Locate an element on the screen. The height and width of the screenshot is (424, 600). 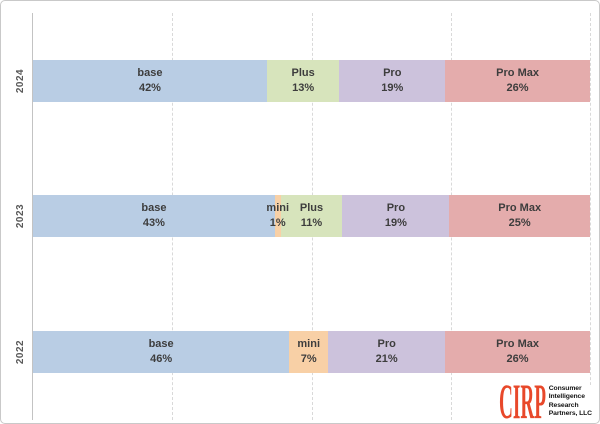
gridline-100pct is located at coordinates (590, 216).